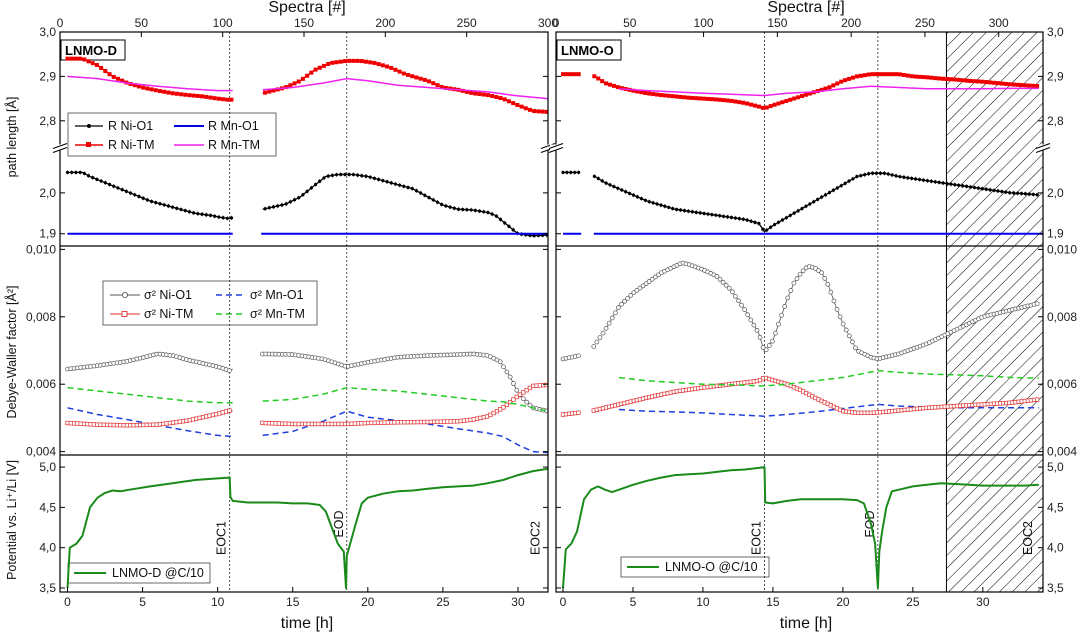 The width and height of the screenshot is (1080, 633). Describe the element at coordinates (1055, 121) in the screenshot. I see `y-tick-label-right: 2,8` at that location.